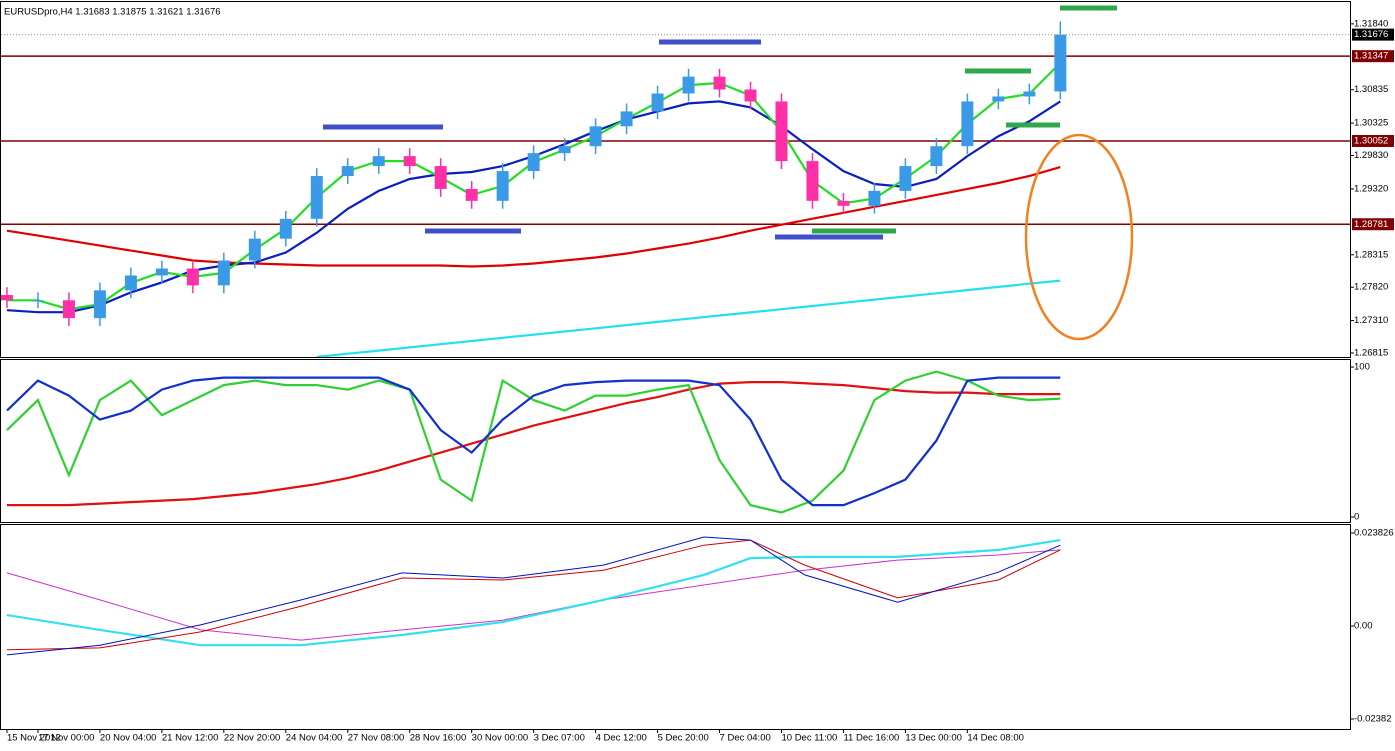  I want to click on y-tick-label: 0, so click(1356, 517).